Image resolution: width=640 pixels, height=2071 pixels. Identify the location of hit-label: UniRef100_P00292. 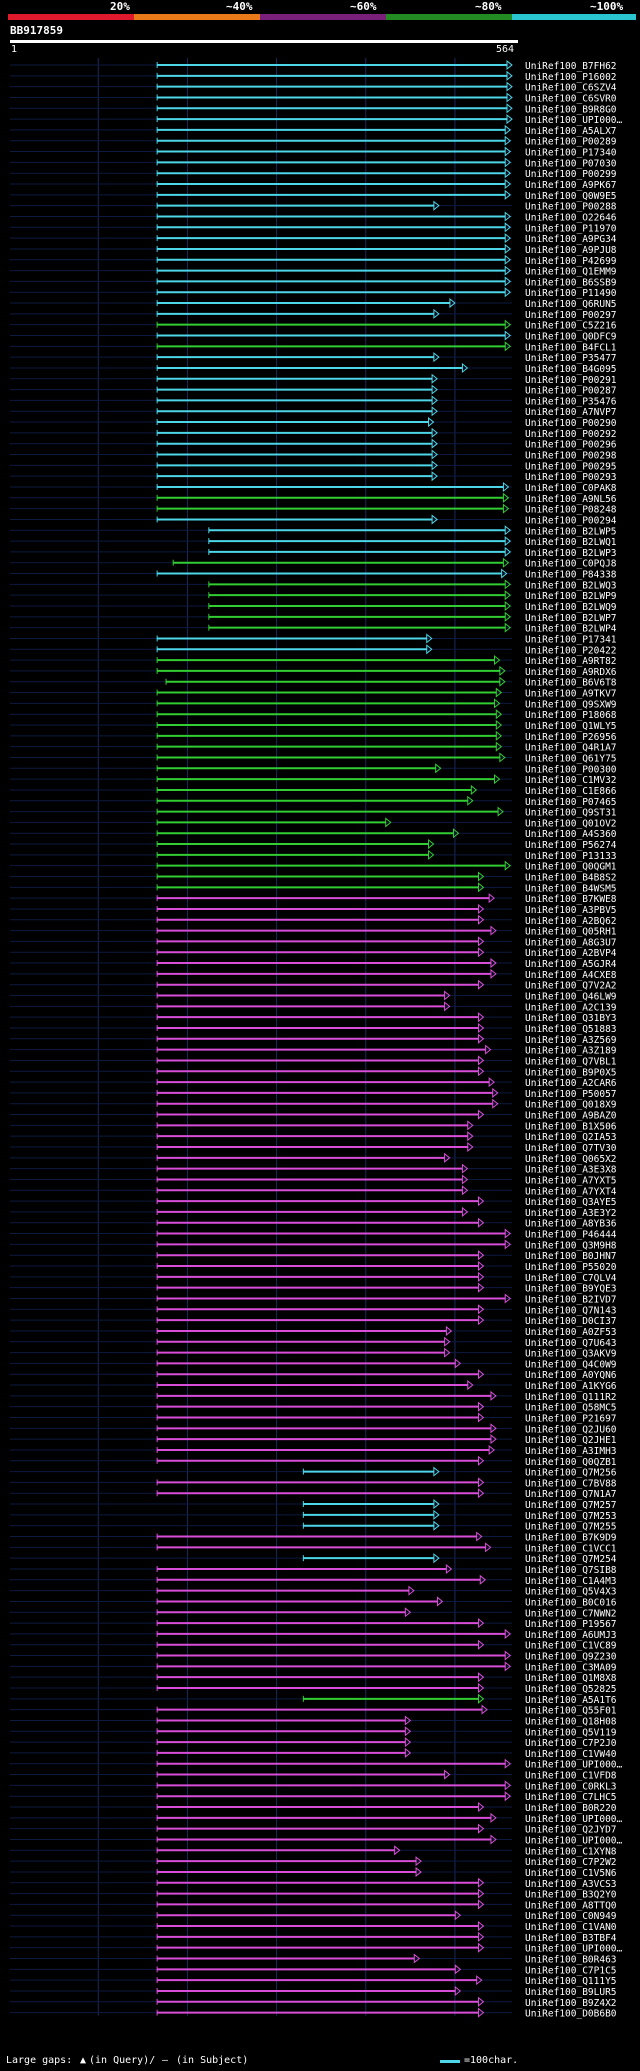
(571, 434).